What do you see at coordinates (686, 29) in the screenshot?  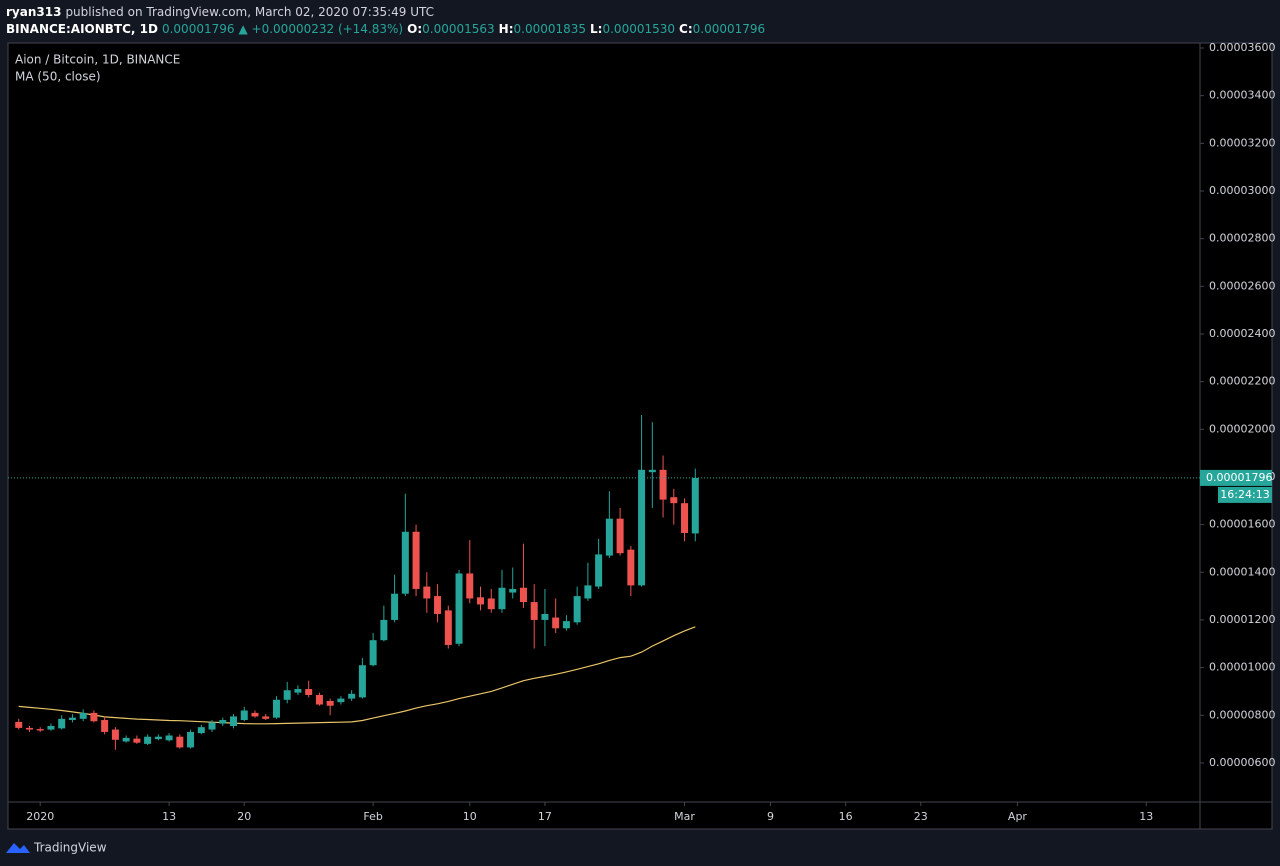 I see `ohlc-label: C:` at bounding box center [686, 29].